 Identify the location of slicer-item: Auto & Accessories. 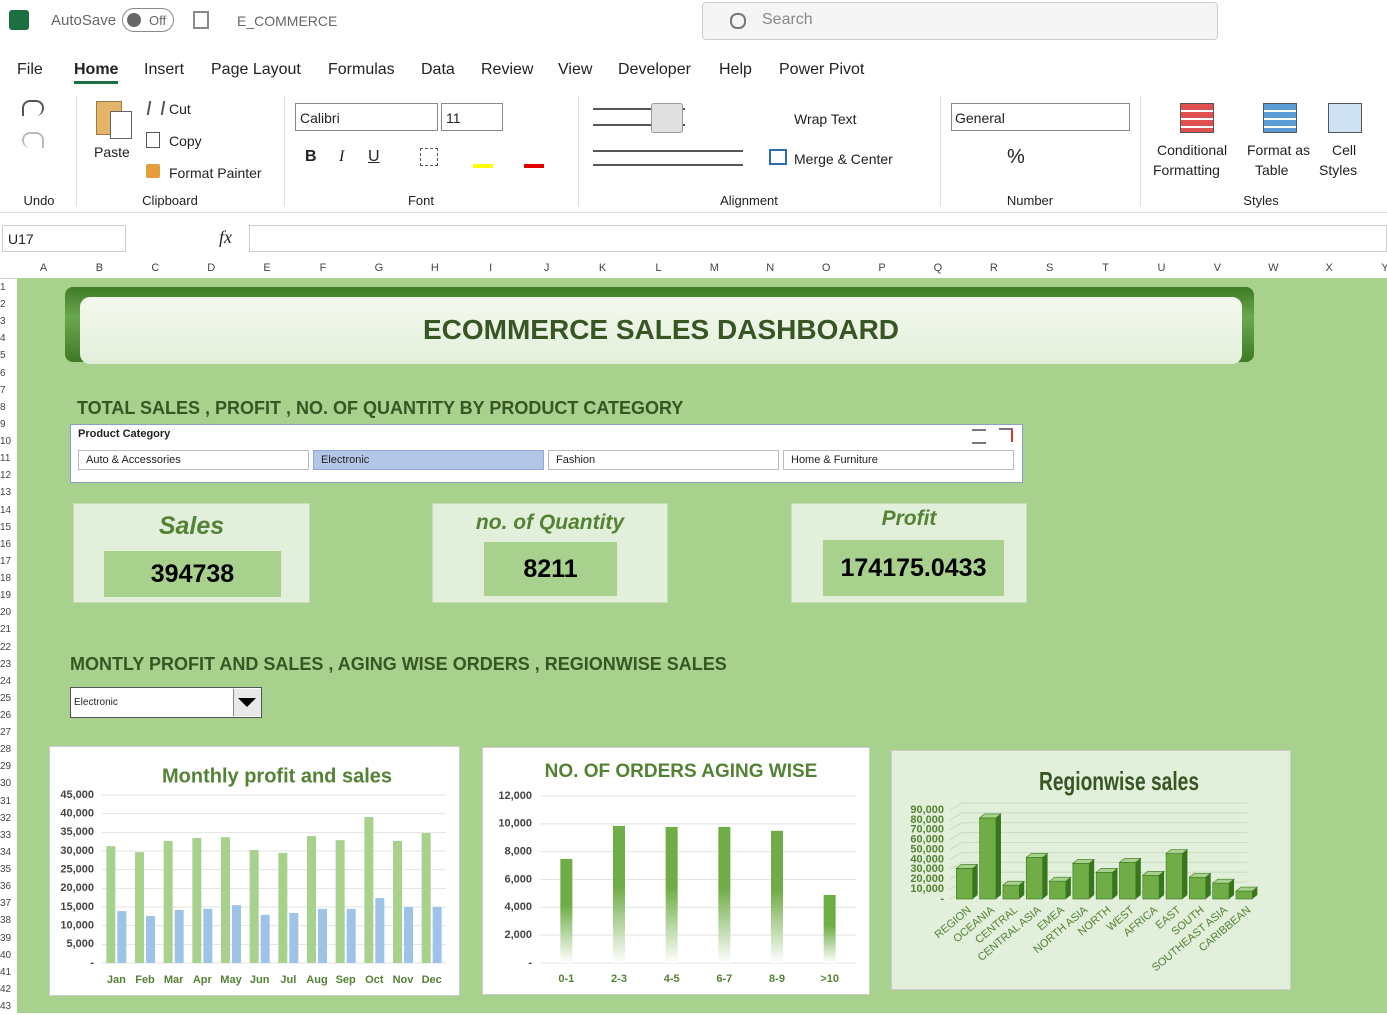
(193, 460).